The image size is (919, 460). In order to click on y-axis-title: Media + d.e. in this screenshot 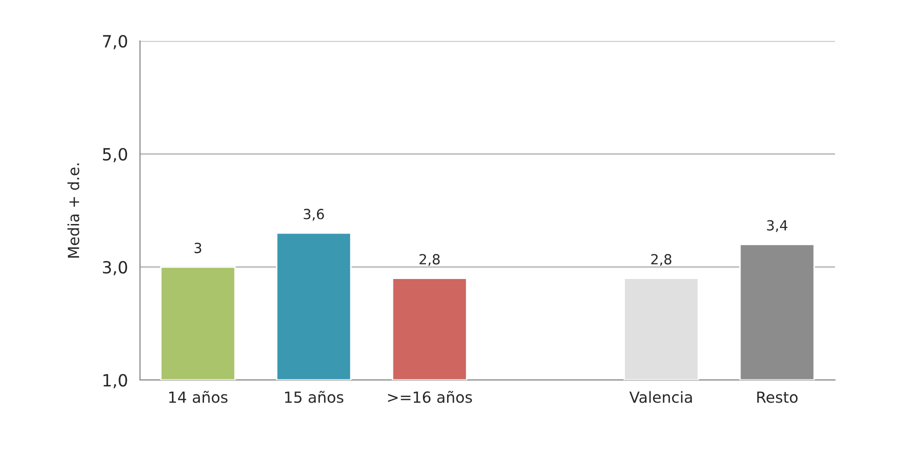, I will do `click(73, 211)`.